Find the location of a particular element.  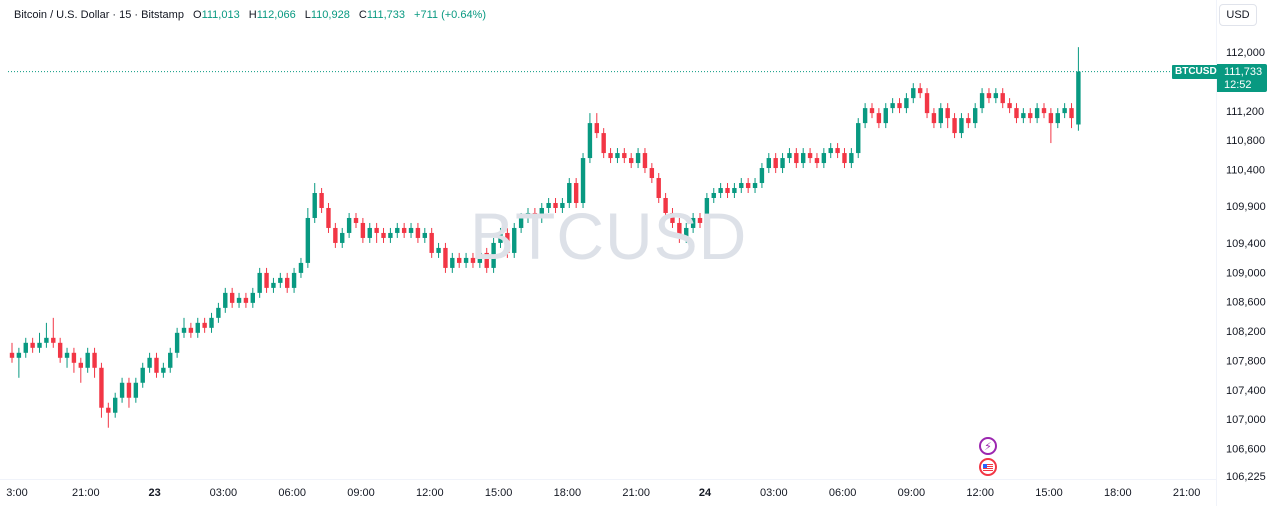

legend-close-label: C is located at coordinates (362, 15).